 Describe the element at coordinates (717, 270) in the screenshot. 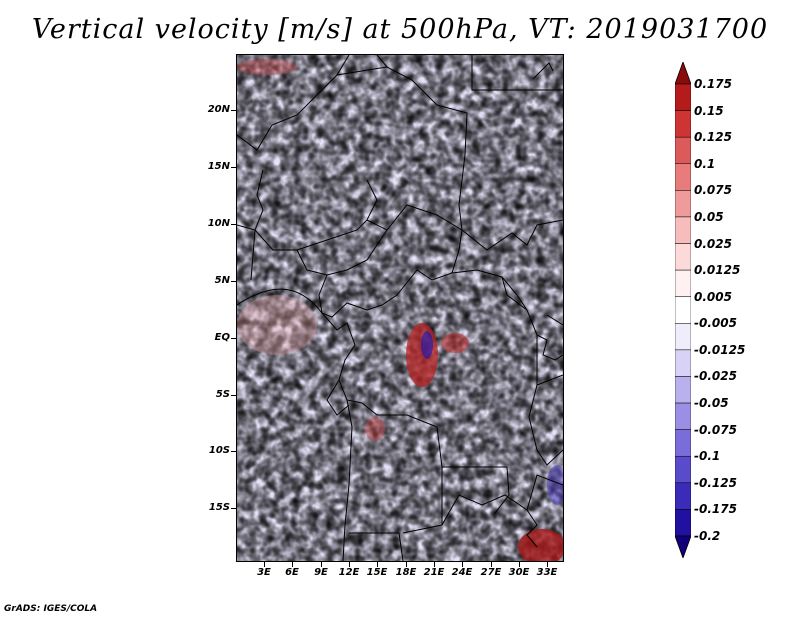

I see `colorbar-level-label: 0.0125` at that location.